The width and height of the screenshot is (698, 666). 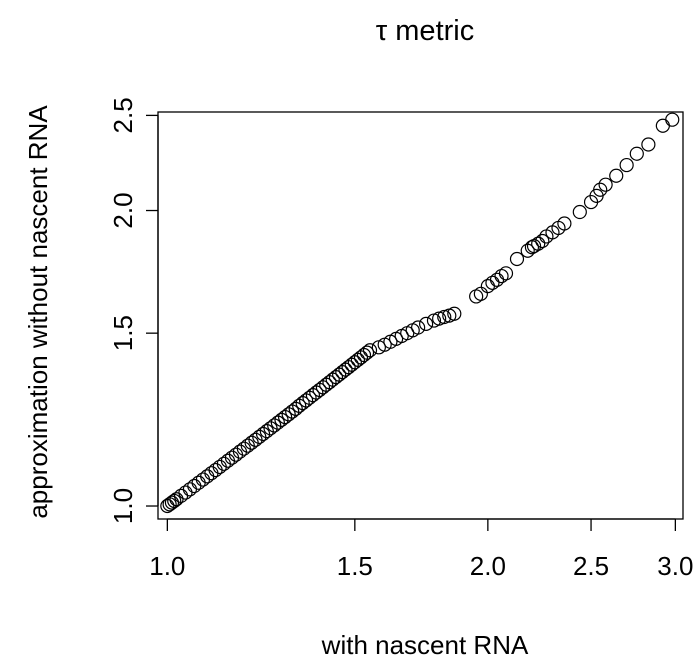 What do you see at coordinates (133, 310) in the screenshot?
I see `y-axis: 1.0 1.5 2.0 2.5` at bounding box center [133, 310].